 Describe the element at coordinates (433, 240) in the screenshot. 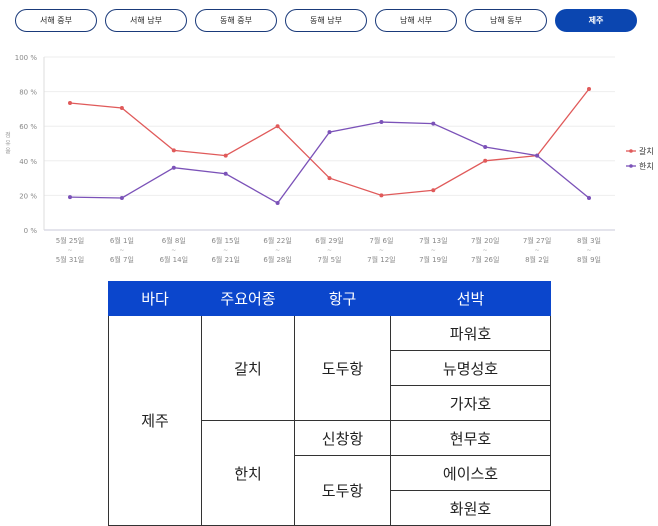

I see `x-tick-label: 7월 13일` at that location.